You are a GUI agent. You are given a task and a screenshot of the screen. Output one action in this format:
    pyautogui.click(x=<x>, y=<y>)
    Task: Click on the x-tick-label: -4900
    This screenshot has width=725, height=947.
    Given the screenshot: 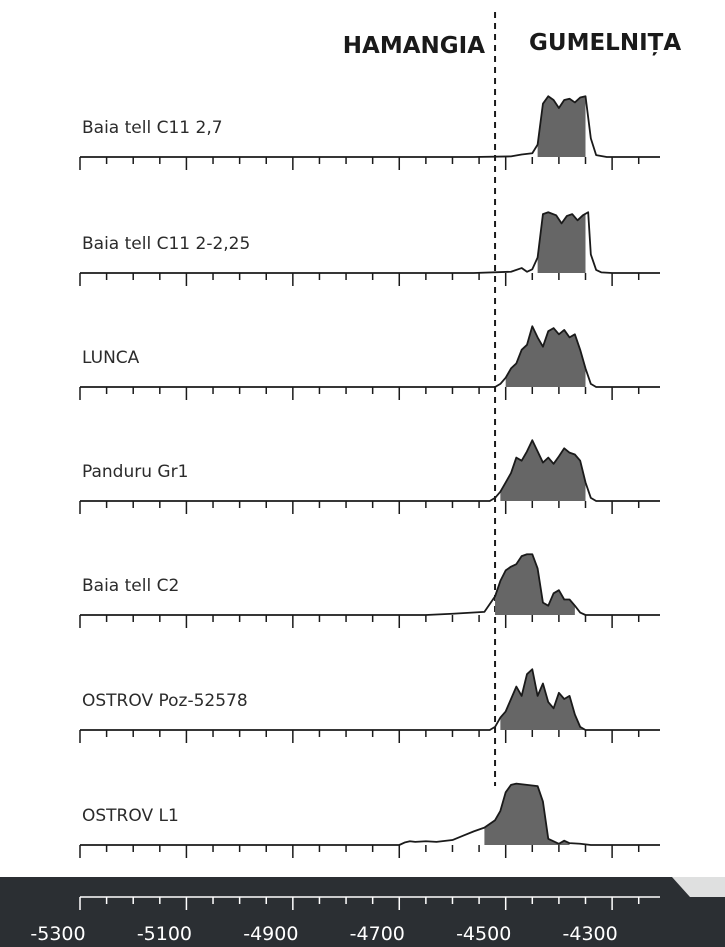 What is the action you would take?
    pyautogui.click(x=270, y=934)
    